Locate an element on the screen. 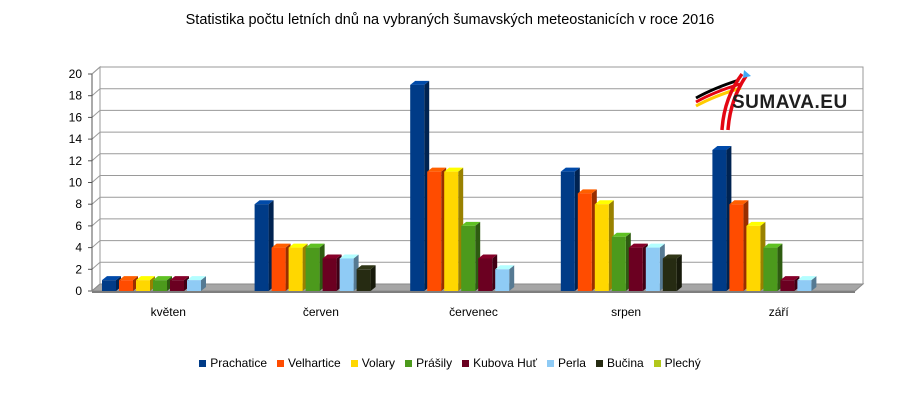 The image size is (900, 407). y-tick-label: 12 is located at coordinates (76, 161).